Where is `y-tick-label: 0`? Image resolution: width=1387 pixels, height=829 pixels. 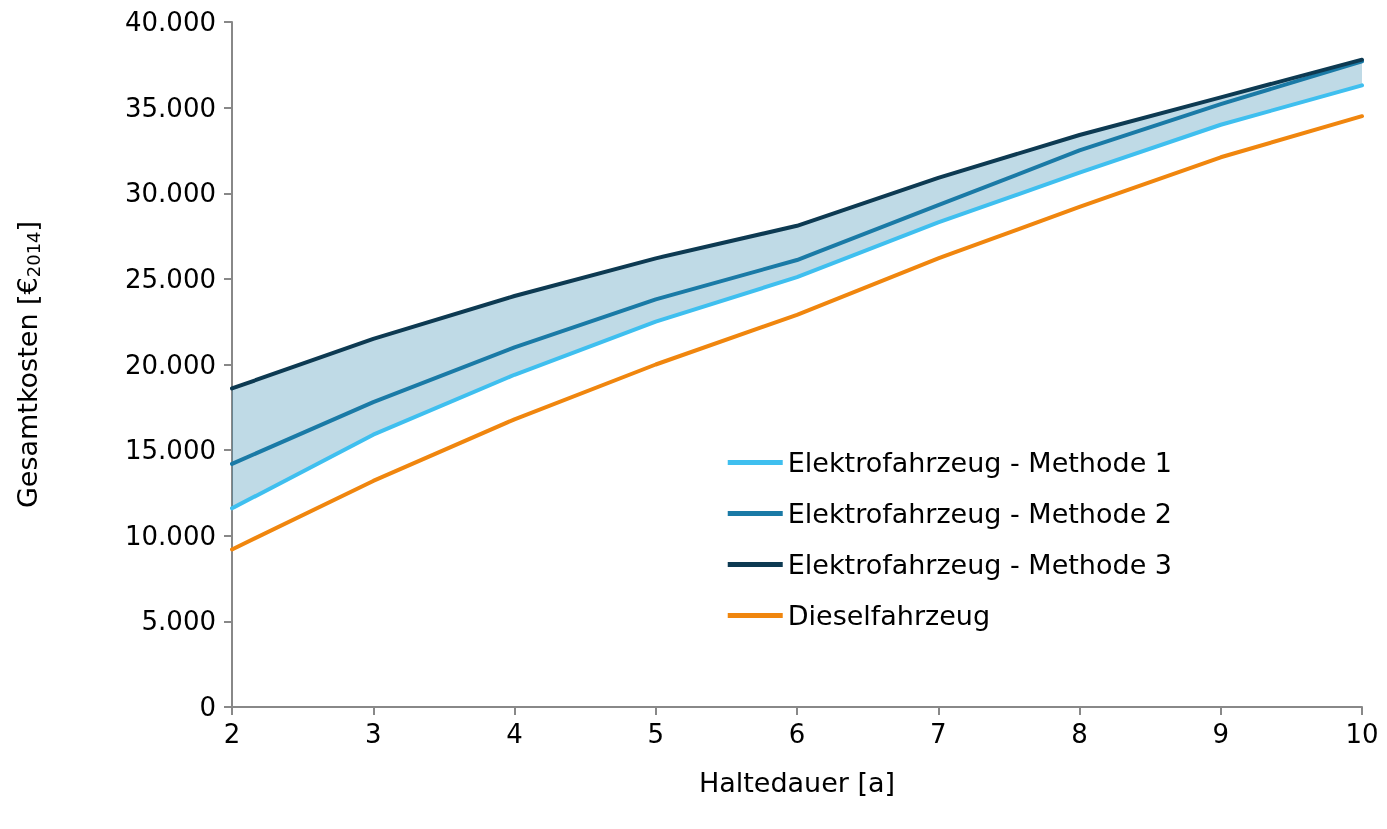 y-tick-label: 0 is located at coordinates (207, 707).